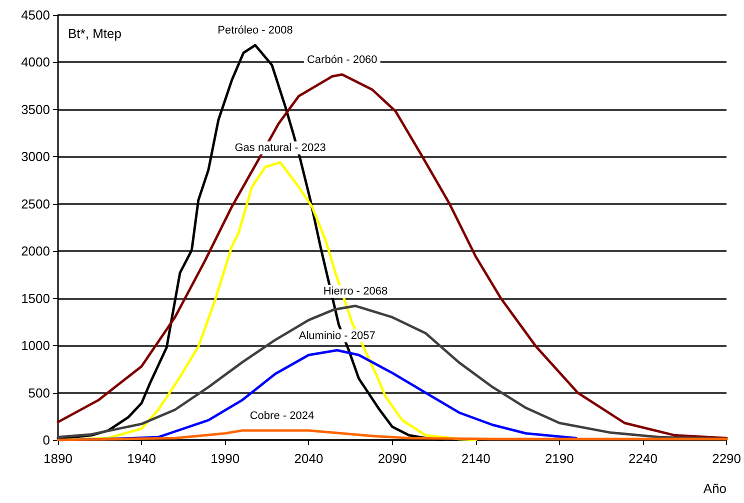 This screenshot has width=744, height=503. What do you see at coordinates (95, 33) in the screenshot?
I see `y-axis-title: Bt*, Mtep` at bounding box center [95, 33].